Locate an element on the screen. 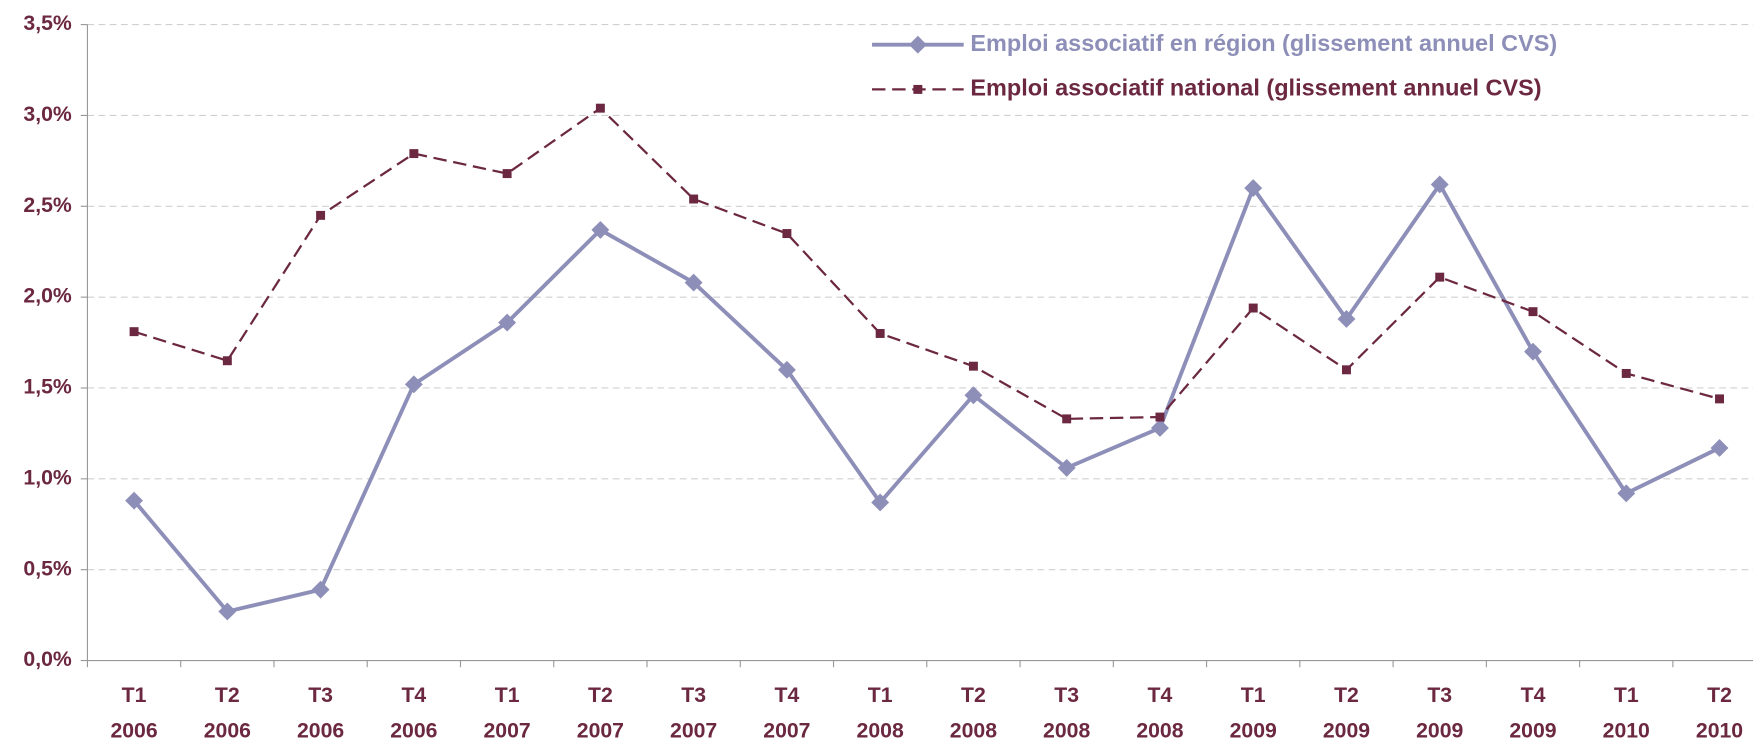 The width and height of the screenshot is (1753, 741). y-tick-label: 1,0% is located at coordinates (47, 477).